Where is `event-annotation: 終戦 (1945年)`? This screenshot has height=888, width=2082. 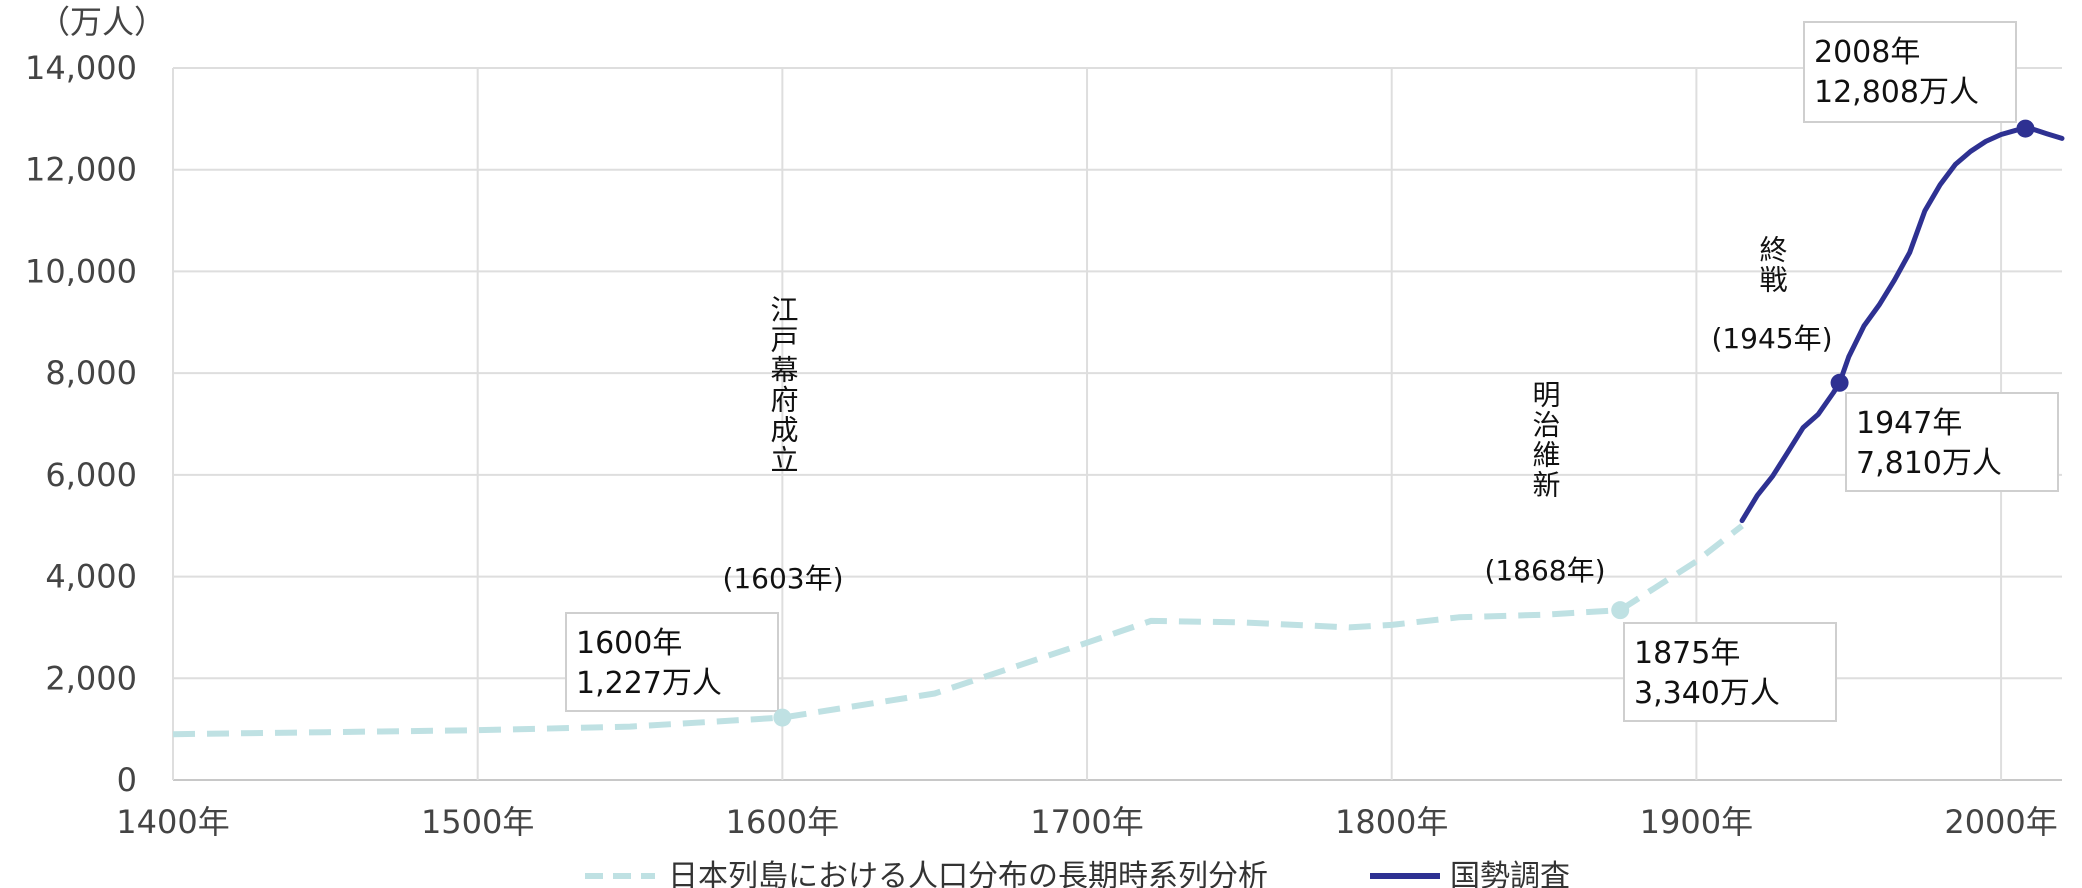 event-annotation: 終戦 (1945年) is located at coordinates (1771, 295).